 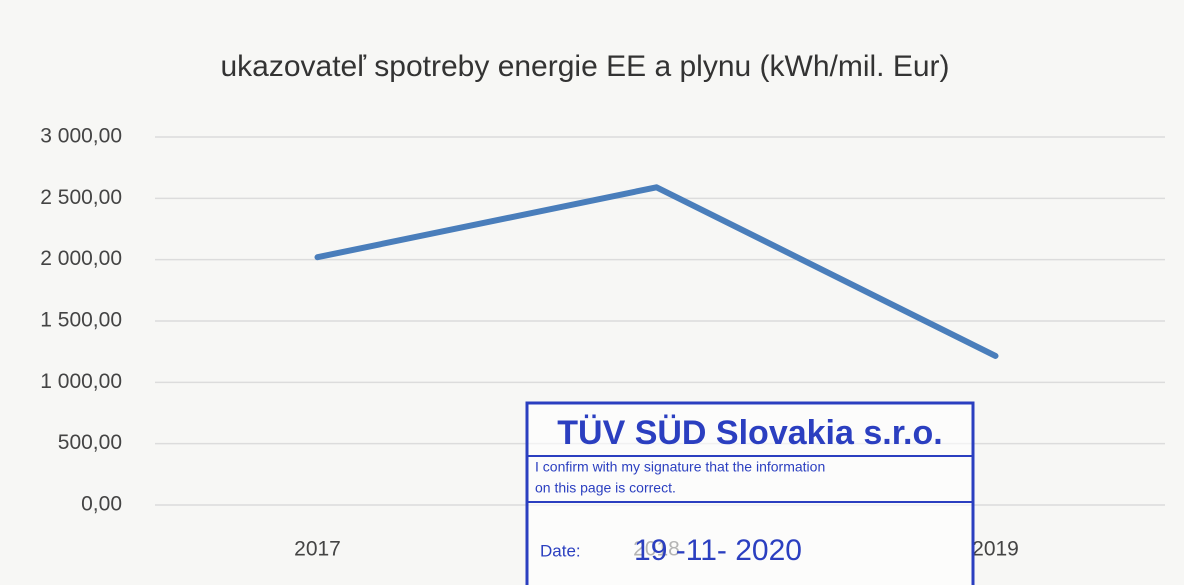 What do you see at coordinates (81, 197) in the screenshot?
I see `y-tick-label: 2 500,00` at bounding box center [81, 197].